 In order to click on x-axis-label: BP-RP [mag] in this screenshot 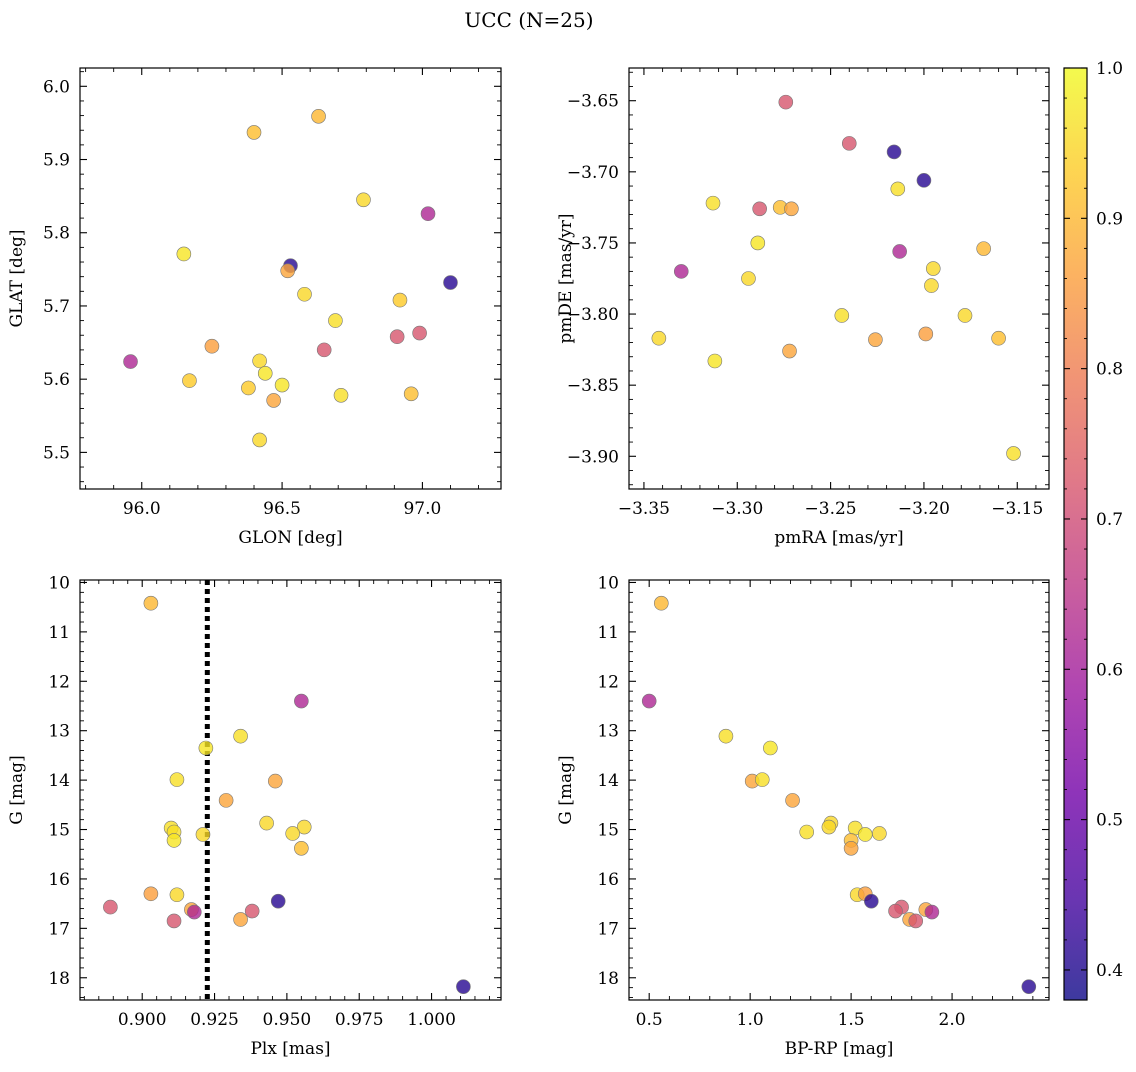, I will do `click(839, 1049)`.